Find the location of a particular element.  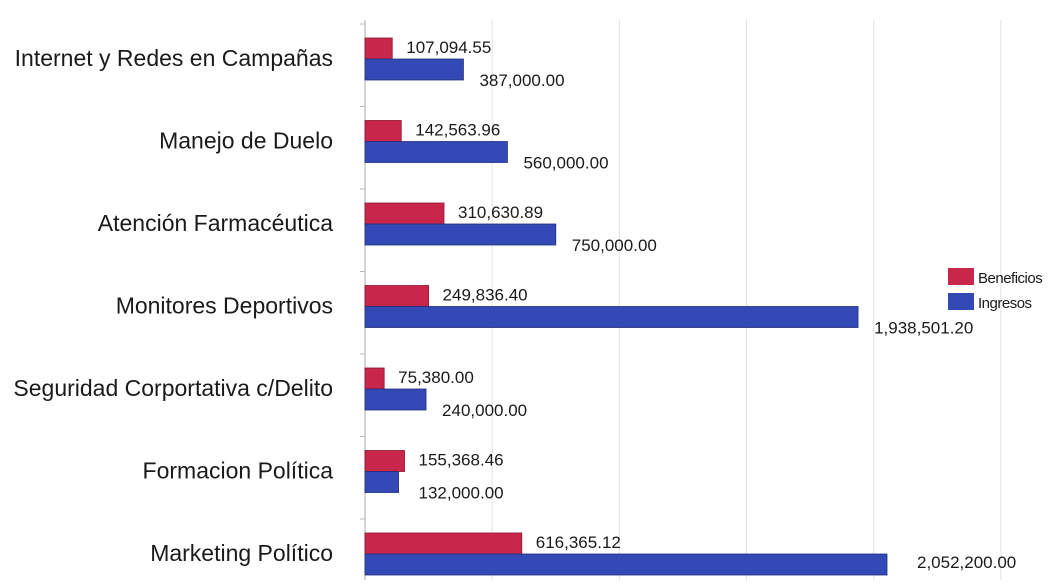

data-label-beneficios: 616,365.12 is located at coordinates (578, 542).